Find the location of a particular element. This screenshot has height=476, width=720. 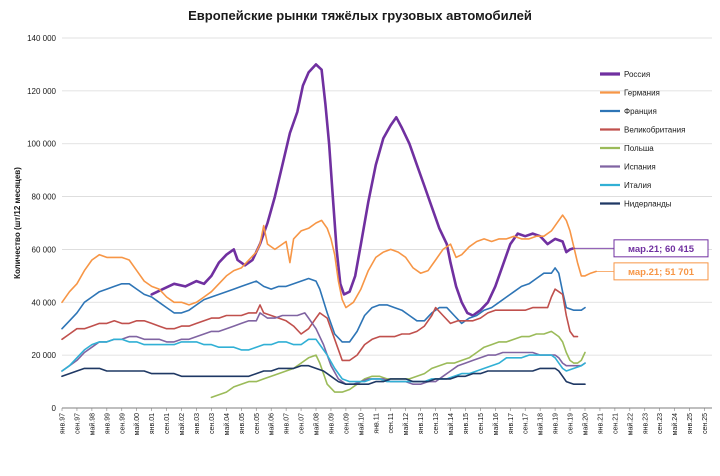

x-tick-label: янв.21 is located at coordinates (600, 423).